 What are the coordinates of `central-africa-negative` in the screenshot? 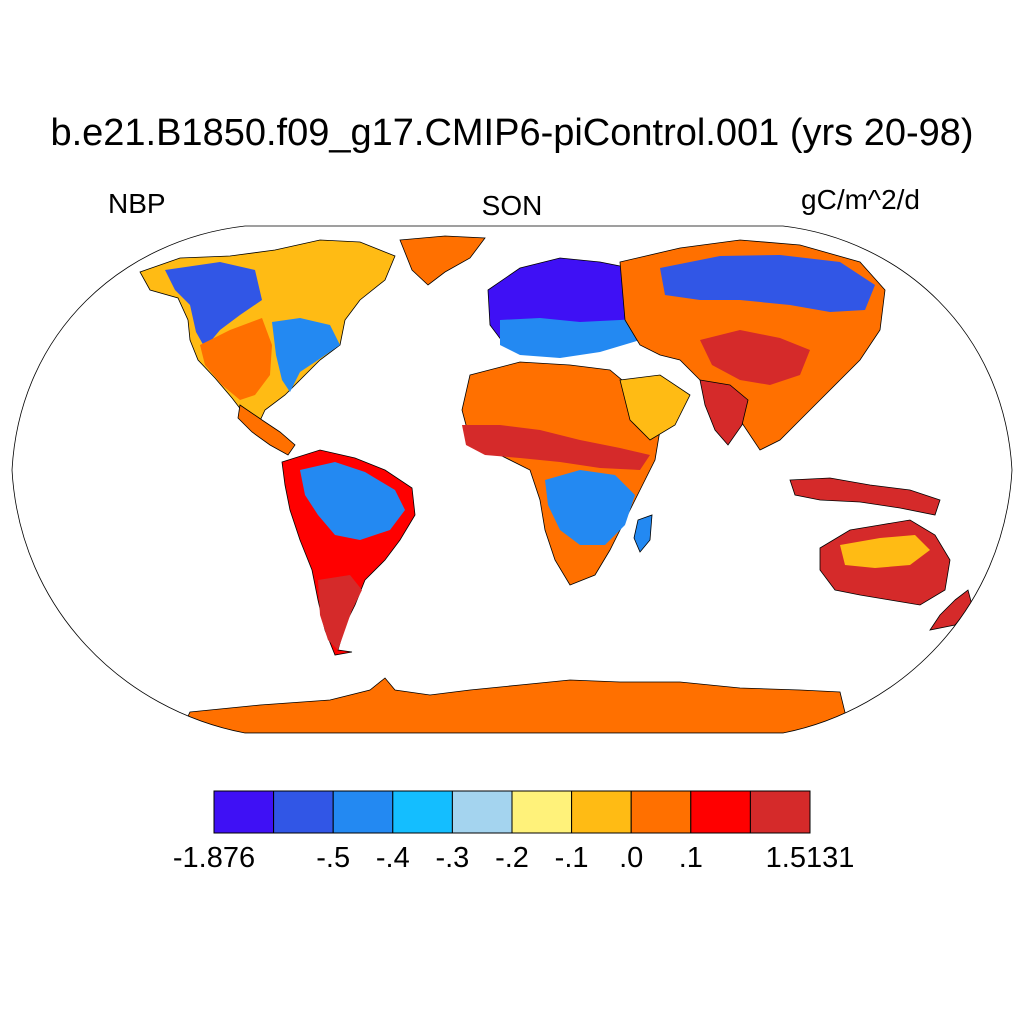 It's located at (590, 507).